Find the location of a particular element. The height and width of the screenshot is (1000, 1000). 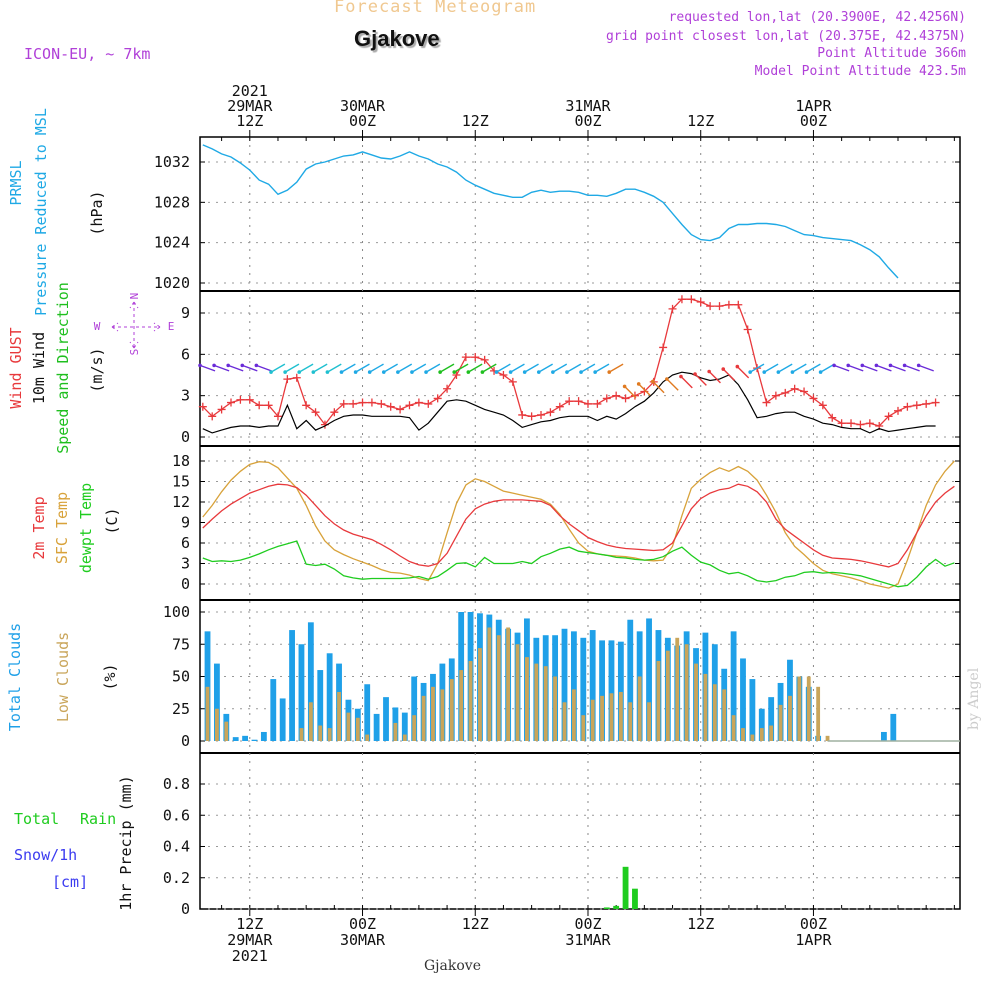

precip-snow-label: Snow/1h is located at coordinates (45, 855).